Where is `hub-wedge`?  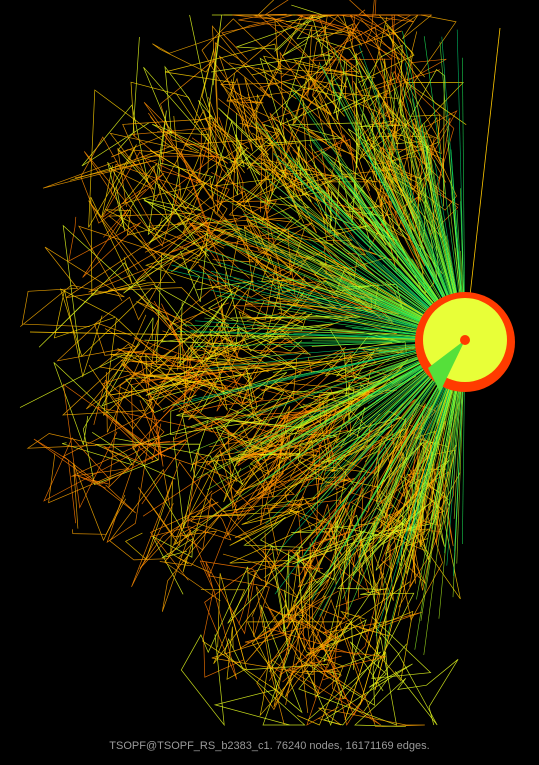 hub-wedge is located at coordinates (446, 366).